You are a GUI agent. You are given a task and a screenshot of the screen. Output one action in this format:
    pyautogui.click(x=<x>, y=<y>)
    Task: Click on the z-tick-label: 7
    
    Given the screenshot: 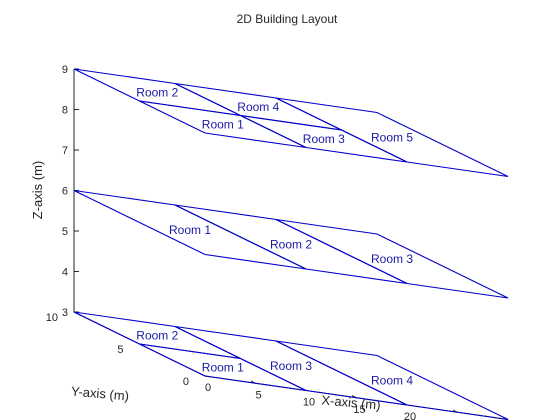 What is the action you would take?
    pyautogui.click(x=65, y=151)
    